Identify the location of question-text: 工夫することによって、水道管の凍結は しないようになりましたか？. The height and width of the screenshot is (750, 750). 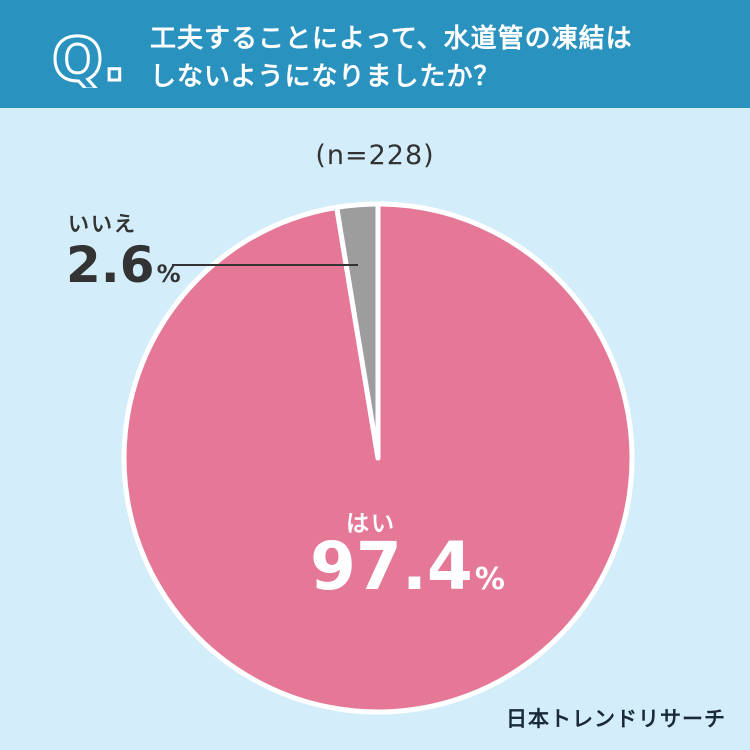
(440, 58).